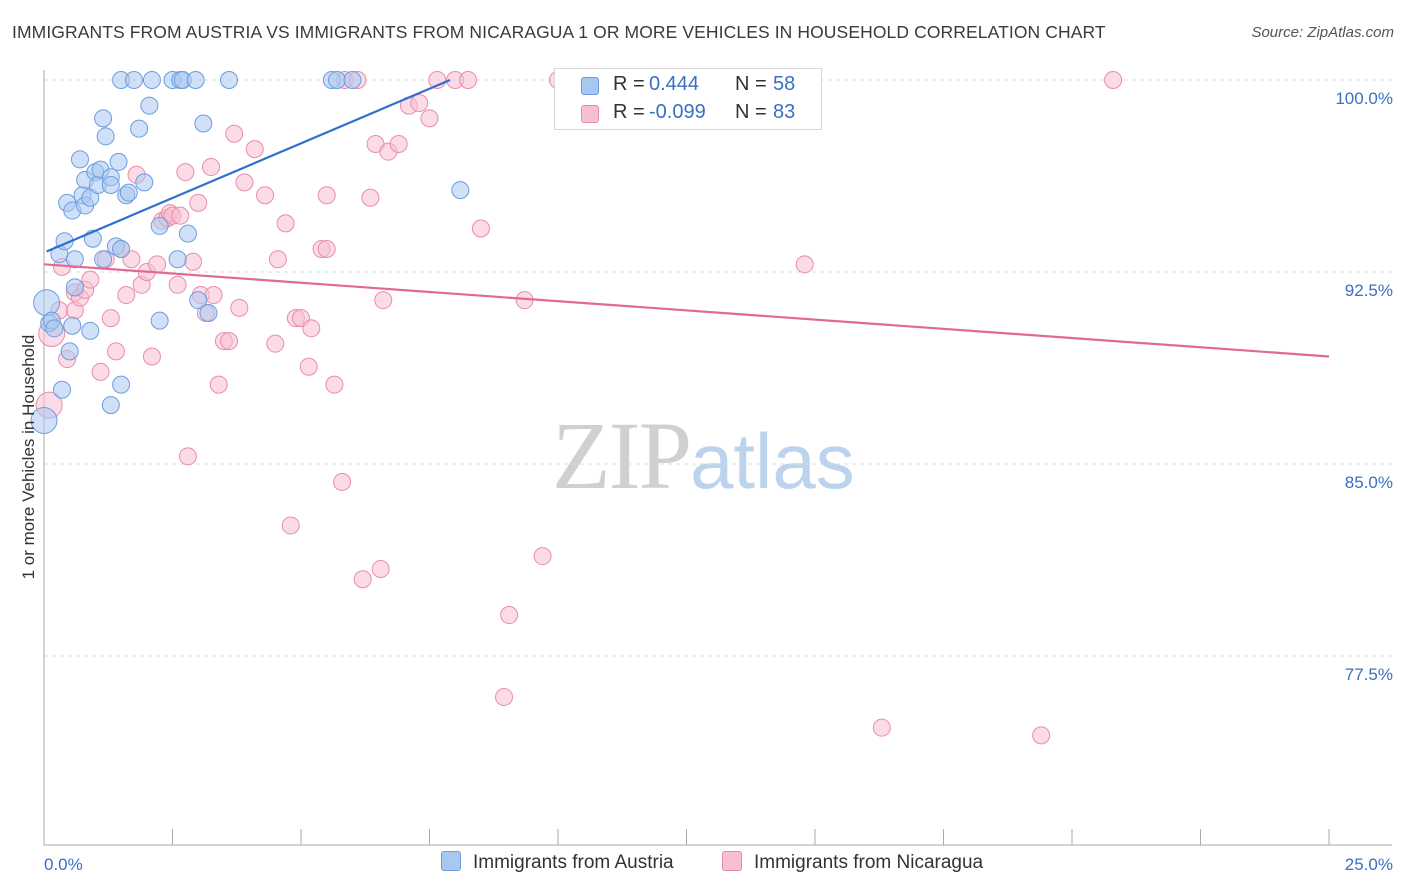 This screenshot has height=892, width=1406. What do you see at coordinates (451, 861) in the screenshot?
I see `austria-legend-swatch` at bounding box center [451, 861].